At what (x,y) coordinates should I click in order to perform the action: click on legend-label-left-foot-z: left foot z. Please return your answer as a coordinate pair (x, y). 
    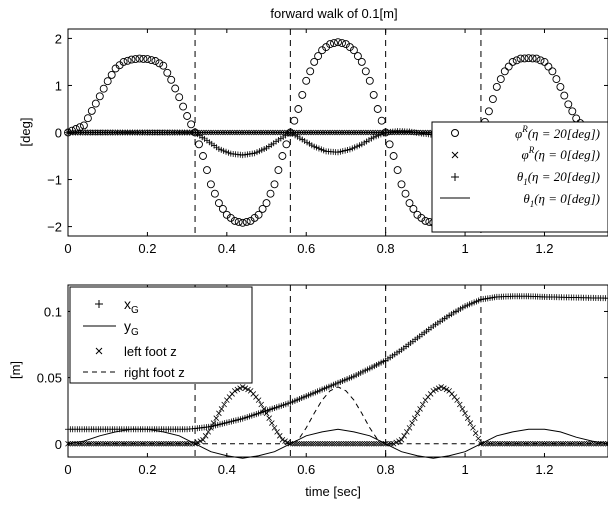
    Looking at the image, I should click on (150, 351).